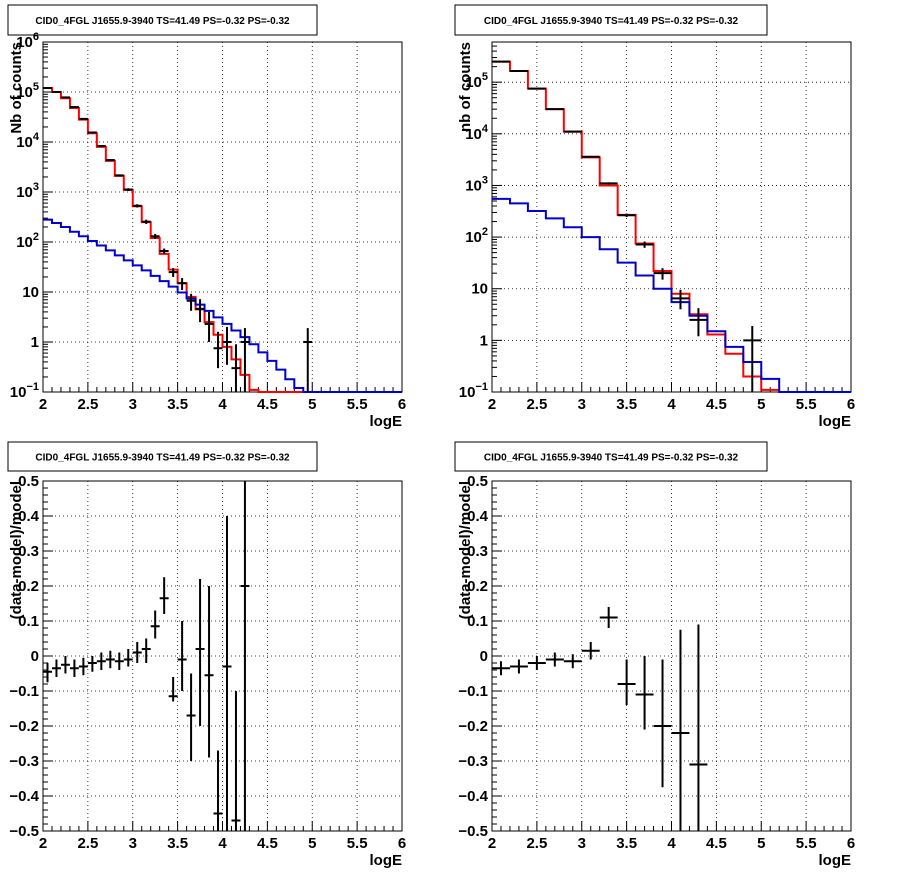 Image resolution: width=898 pixels, height=875 pixels. I want to click on y-tick-label: 10⁻¹, so click(473, 391).